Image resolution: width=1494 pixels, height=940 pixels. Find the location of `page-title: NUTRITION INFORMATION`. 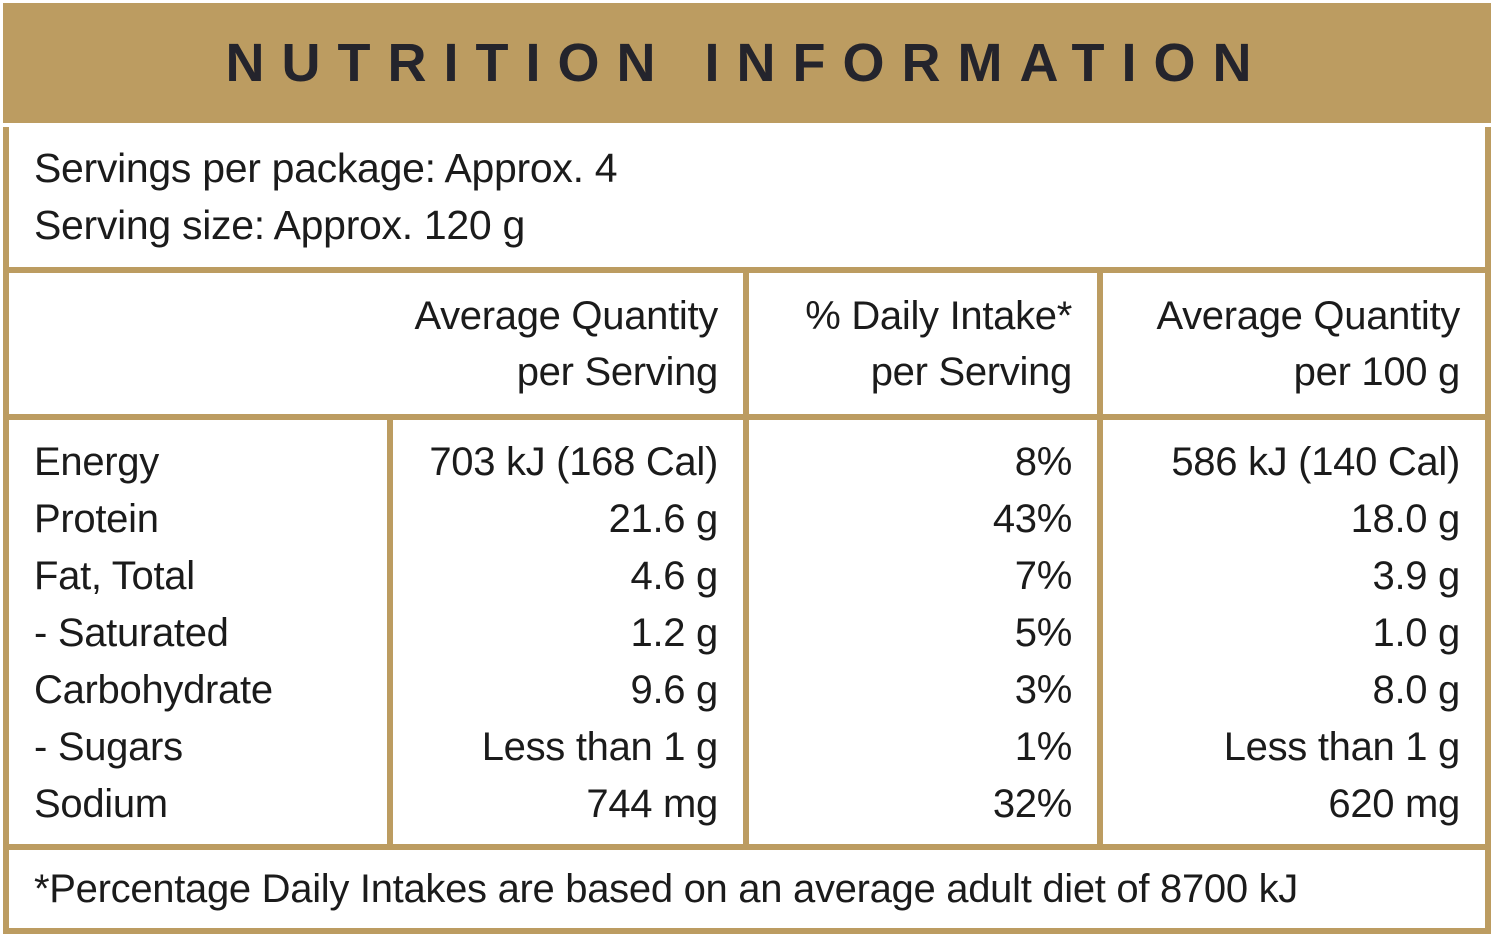

page-title: NUTRITION INFORMATION is located at coordinates (747, 63).